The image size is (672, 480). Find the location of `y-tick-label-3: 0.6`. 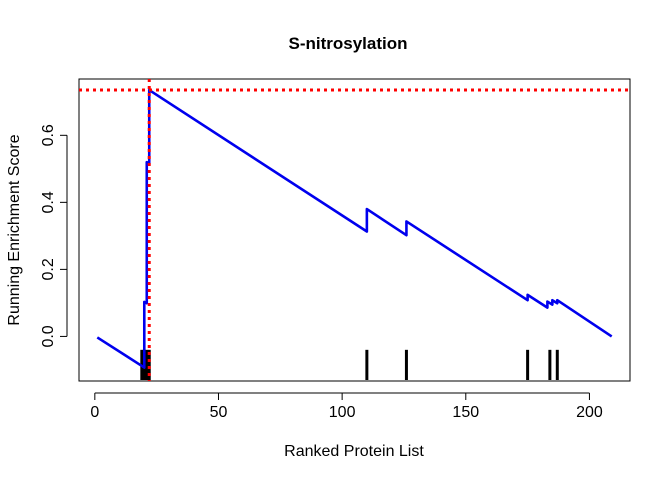

y-tick-label-3: 0.6 is located at coordinates (48, 135).